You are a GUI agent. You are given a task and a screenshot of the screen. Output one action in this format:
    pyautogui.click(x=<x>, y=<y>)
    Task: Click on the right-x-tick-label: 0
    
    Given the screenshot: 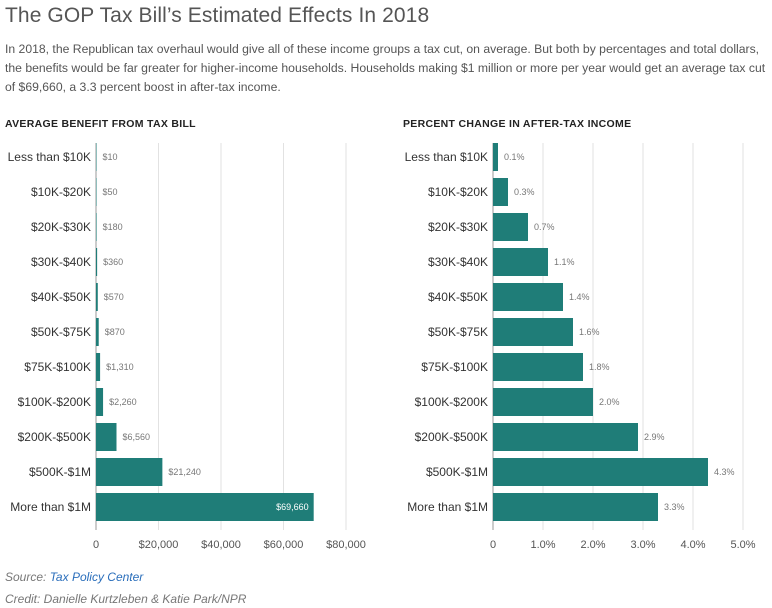 What is the action you would take?
    pyautogui.click(x=493, y=545)
    